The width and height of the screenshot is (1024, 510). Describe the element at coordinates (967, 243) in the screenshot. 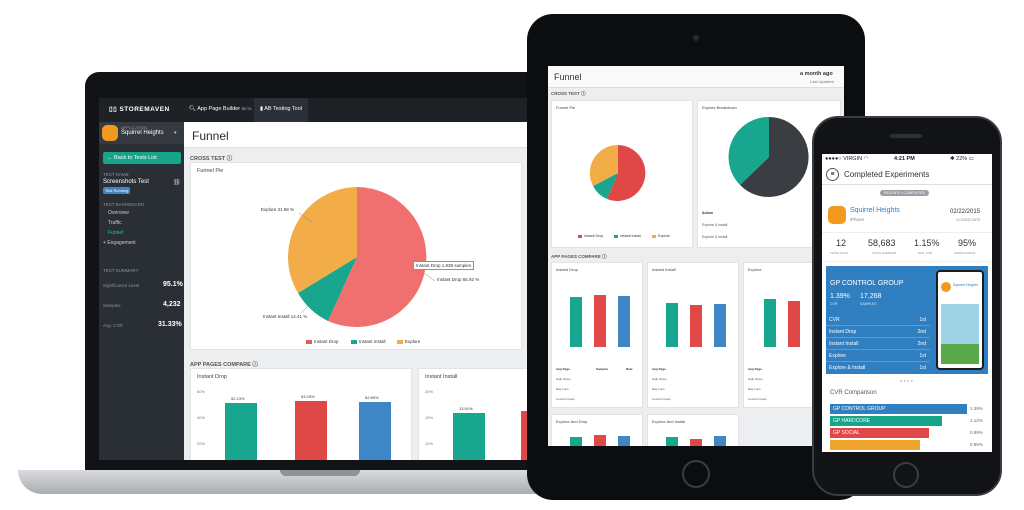

I see `stat-value: 95%` at that location.